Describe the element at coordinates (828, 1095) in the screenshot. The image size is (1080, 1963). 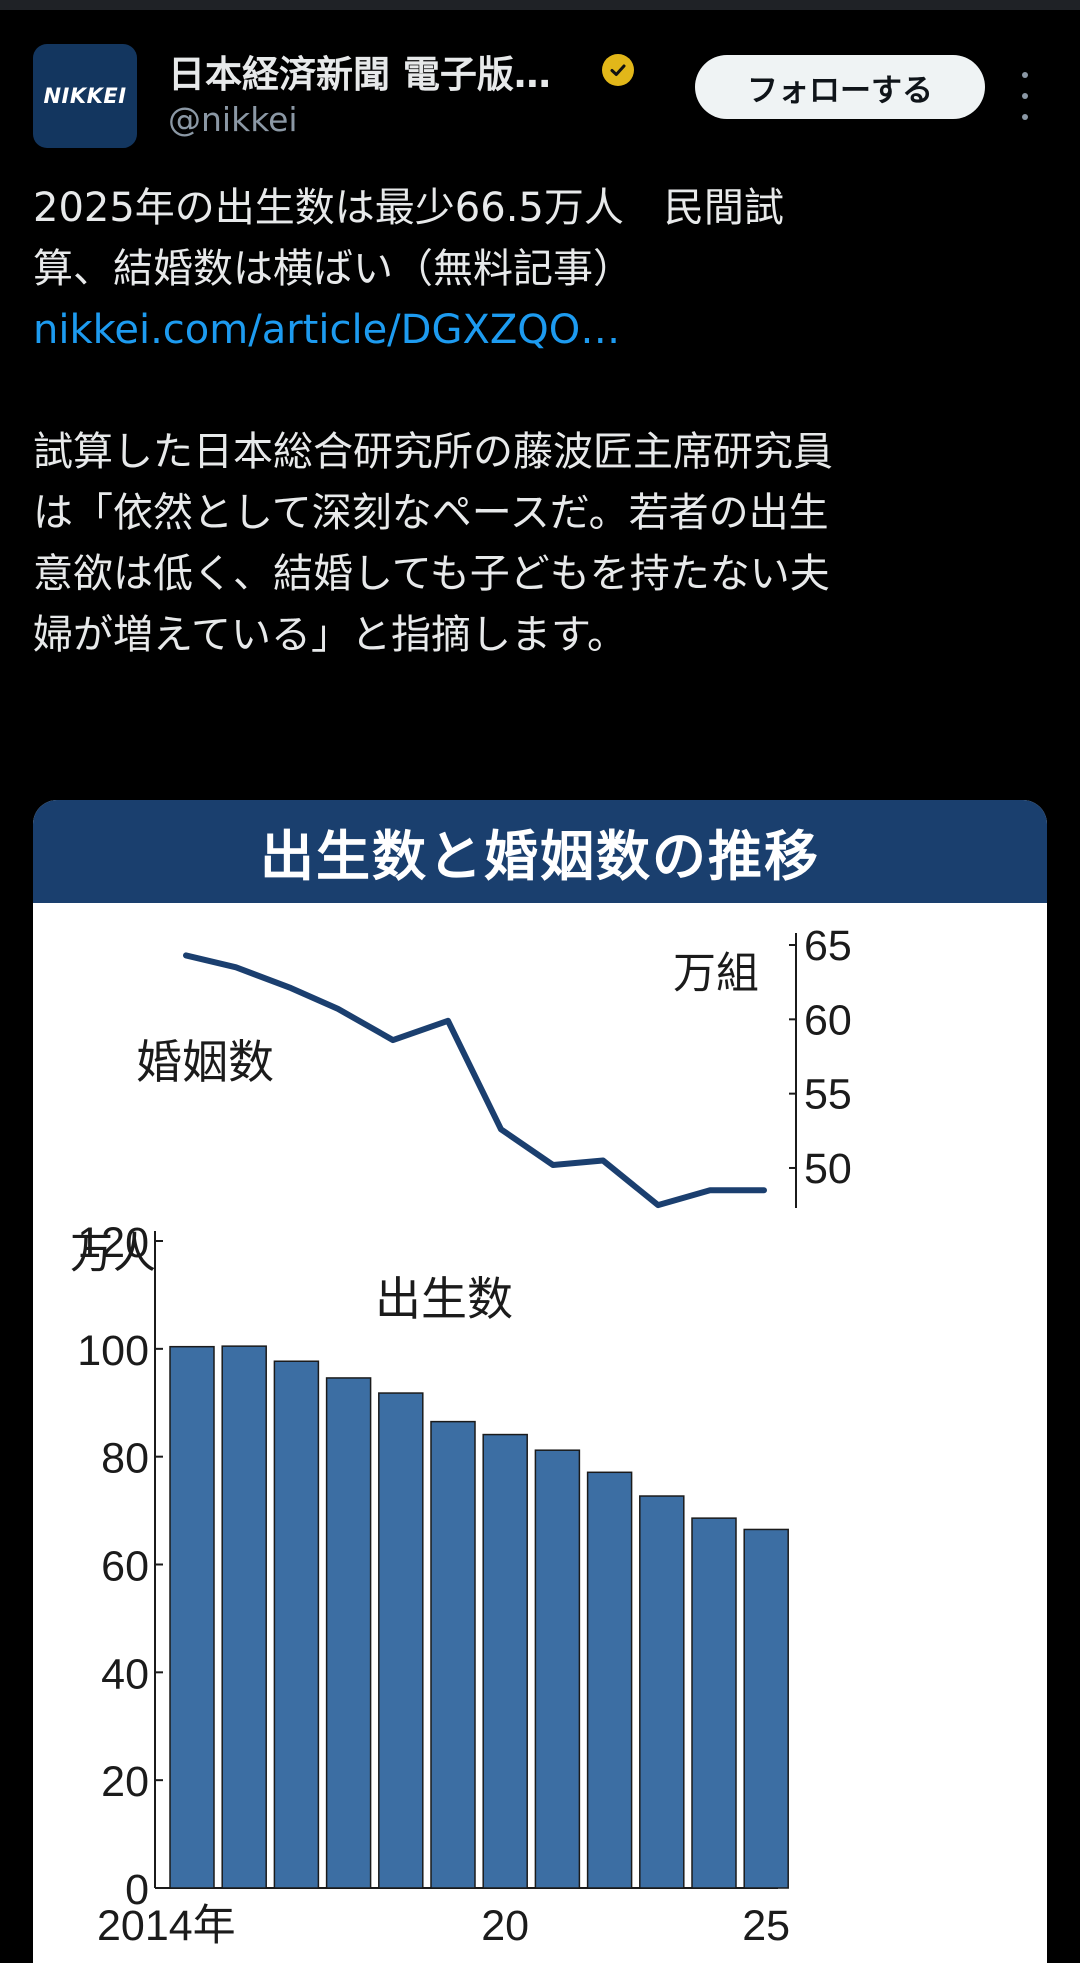
I see `line-y-tick-label: 55` at that location.